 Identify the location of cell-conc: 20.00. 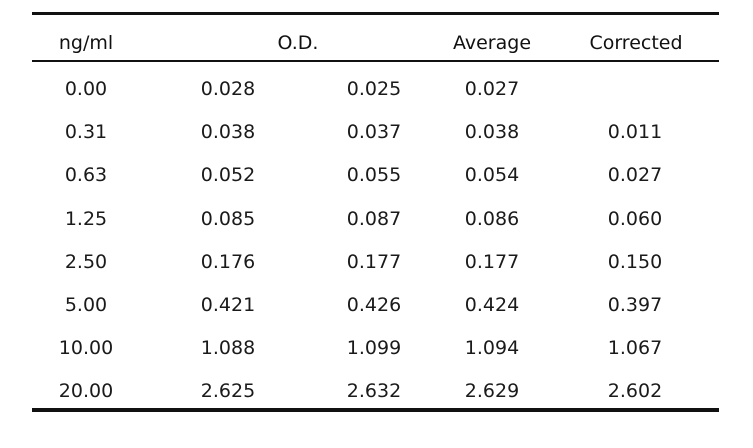
(86, 391).